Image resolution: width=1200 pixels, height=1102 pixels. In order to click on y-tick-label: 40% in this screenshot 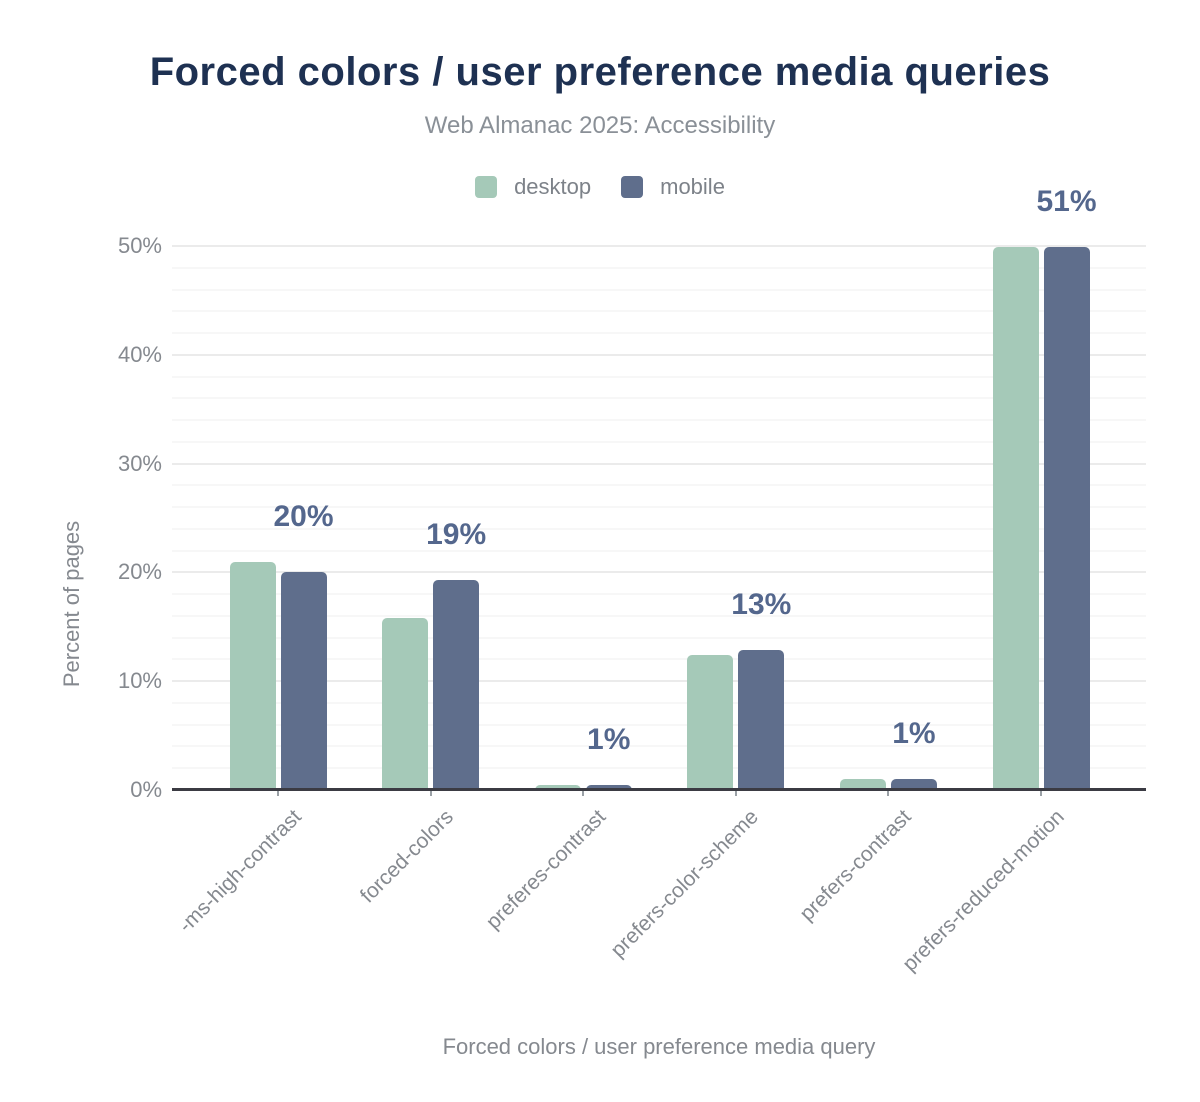, I will do `click(139, 354)`.